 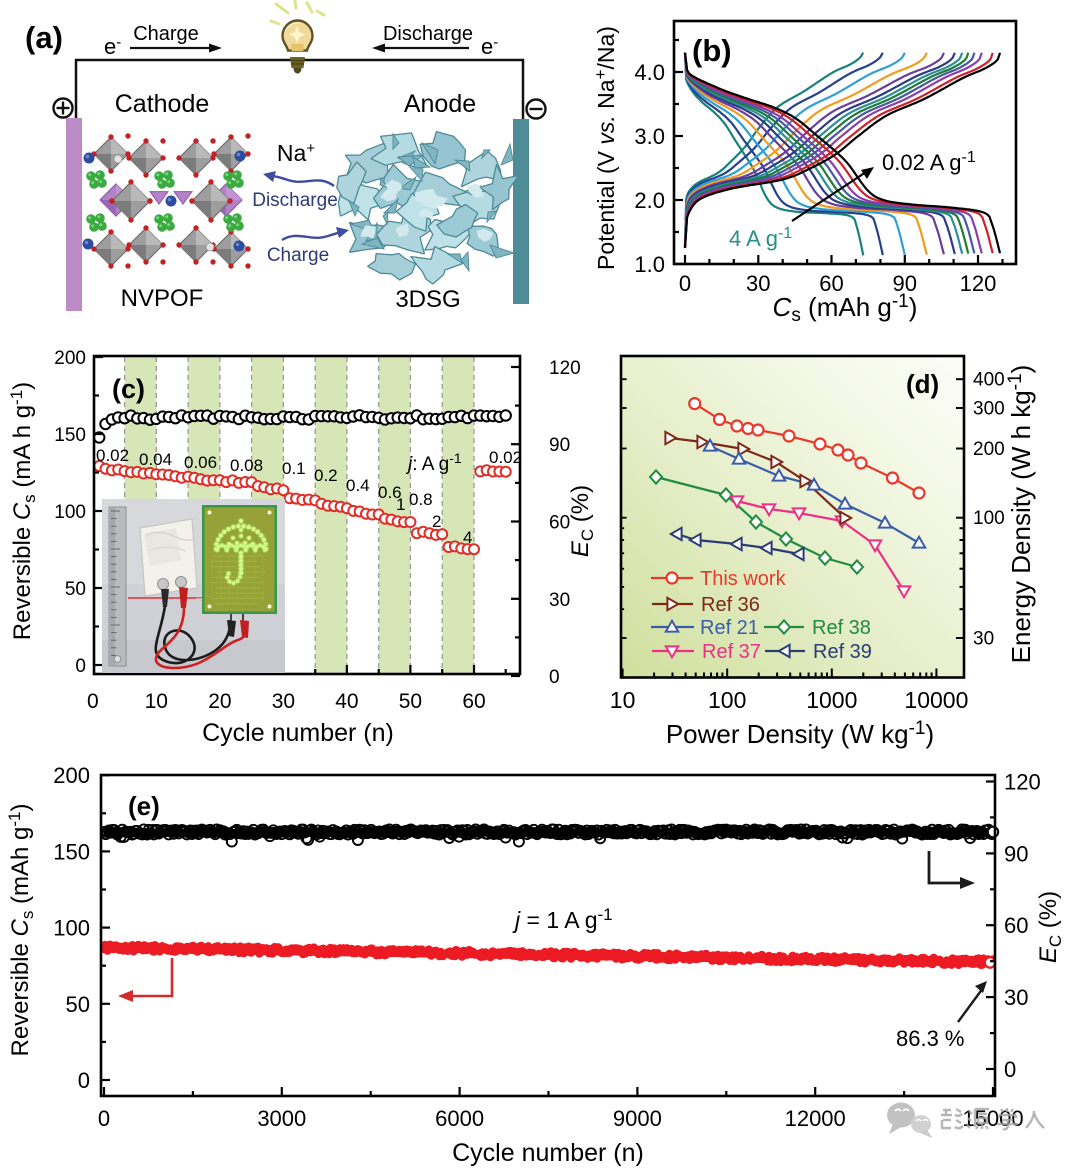 What do you see at coordinates (649, 136) in the screenshot?
I see `svg-text: 3.0` at bounding box center [649, 136].